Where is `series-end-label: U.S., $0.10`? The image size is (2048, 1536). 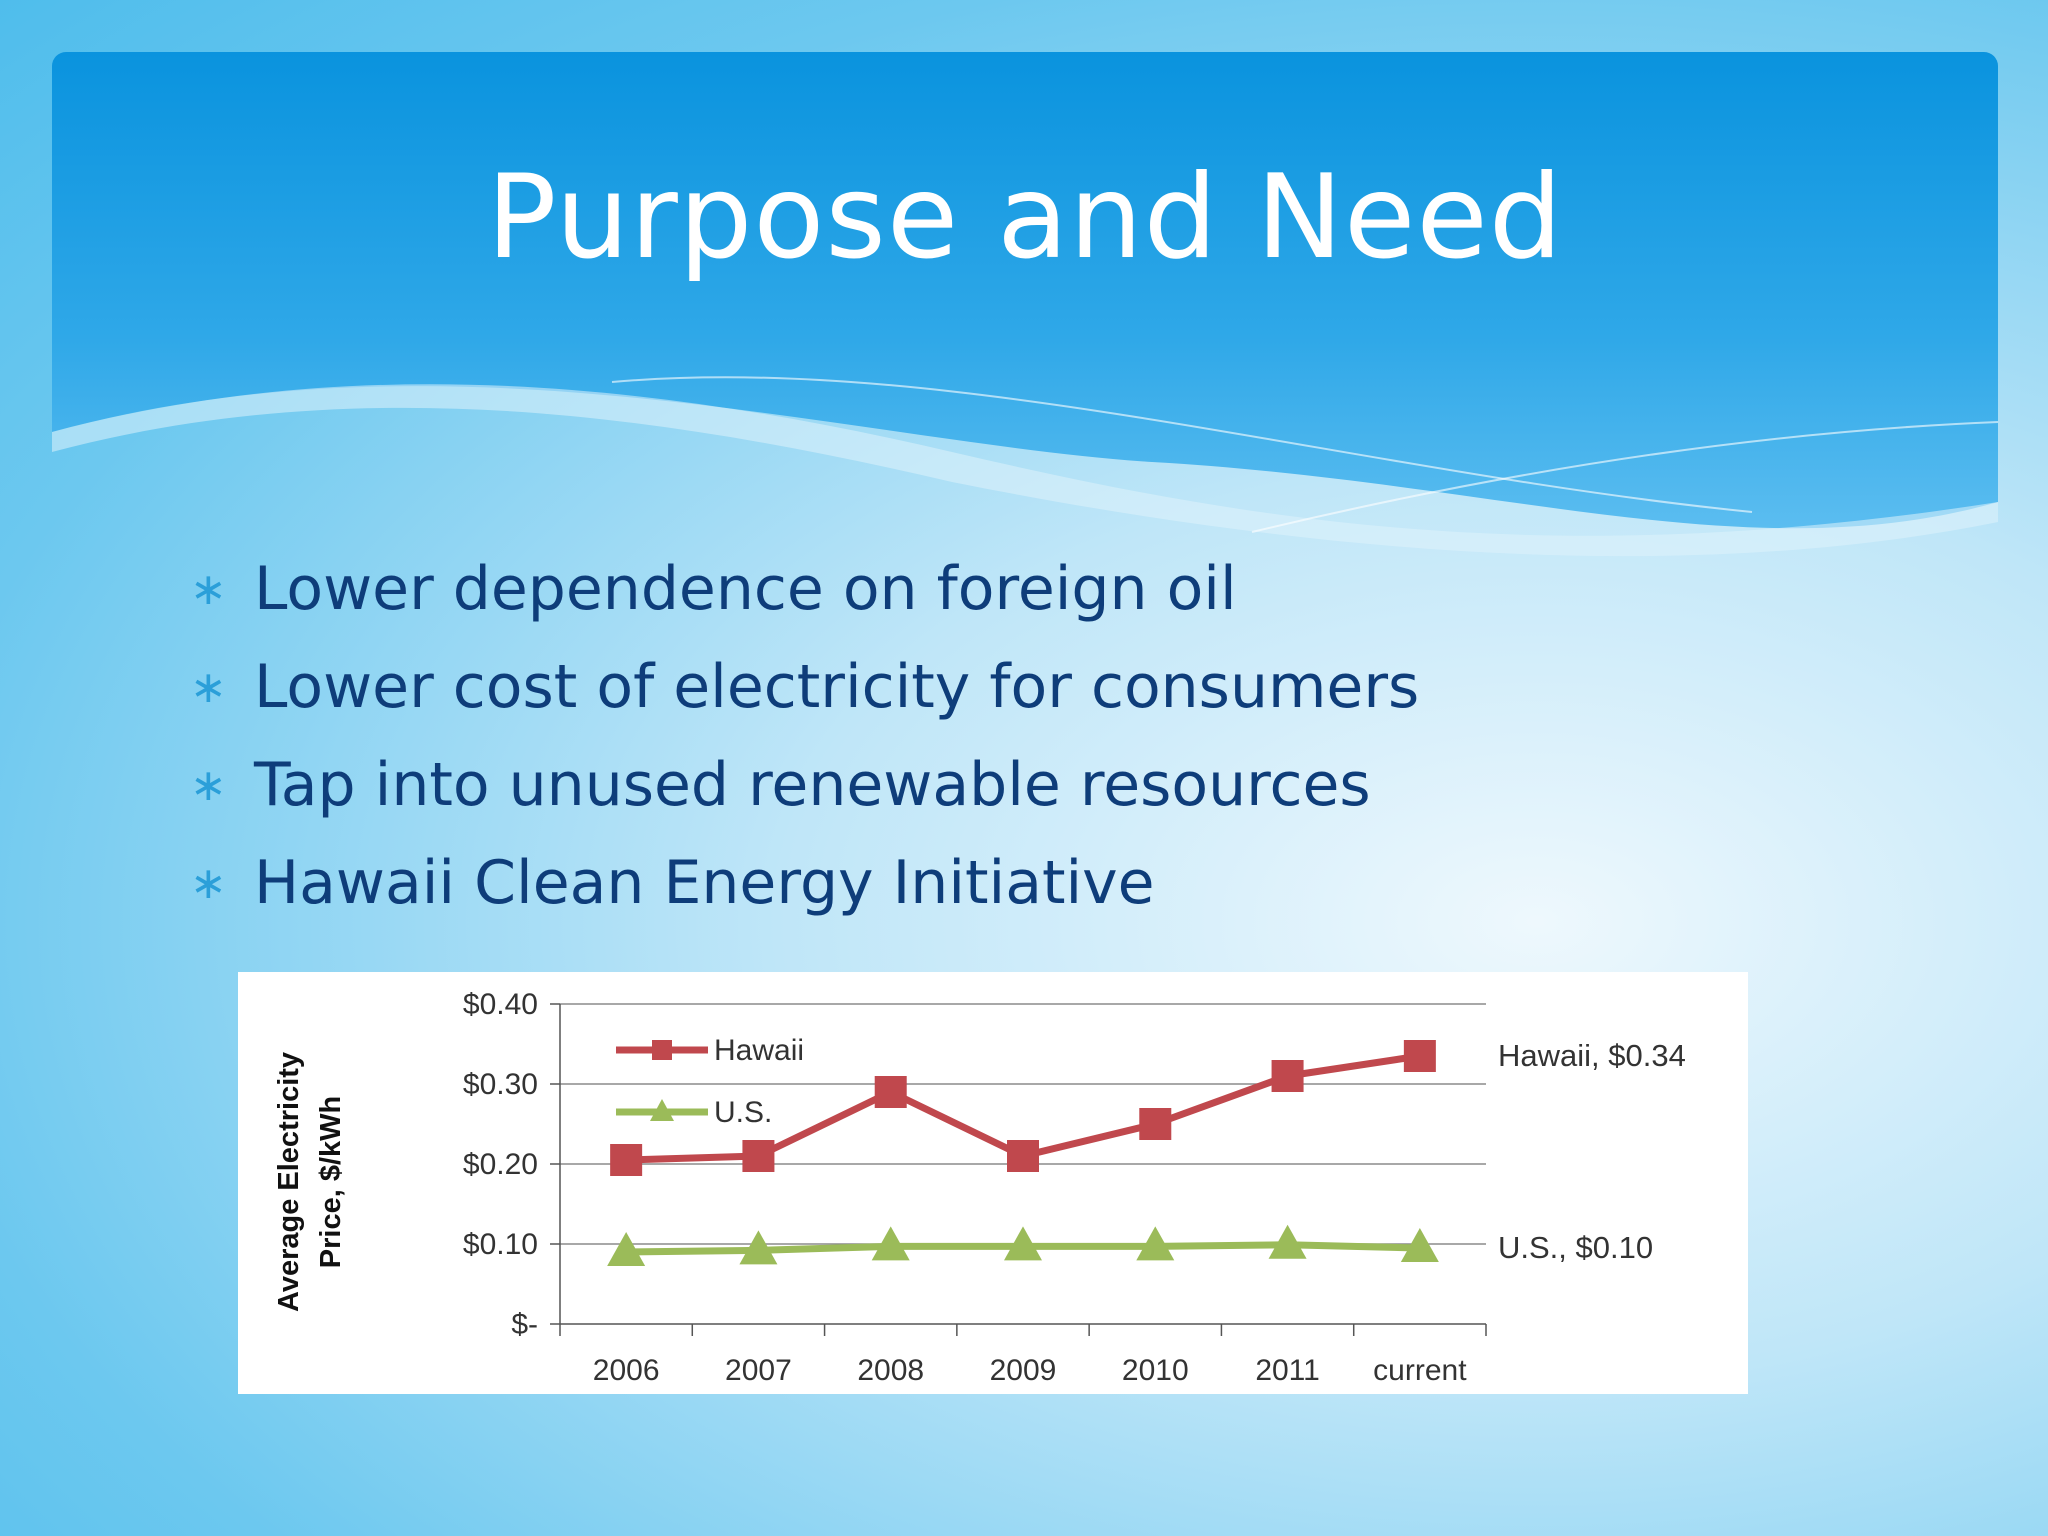
series-end-label: U.S., $0.10 is located at coordinates (1575, 1247).